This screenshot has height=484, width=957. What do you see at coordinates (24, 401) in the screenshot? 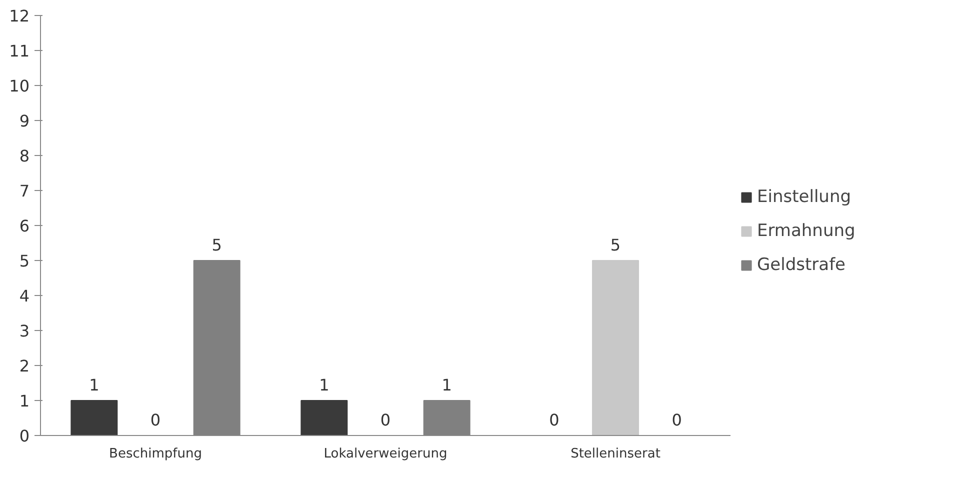
I see `y-tick-label: 1` at bounding box center [24, 401].